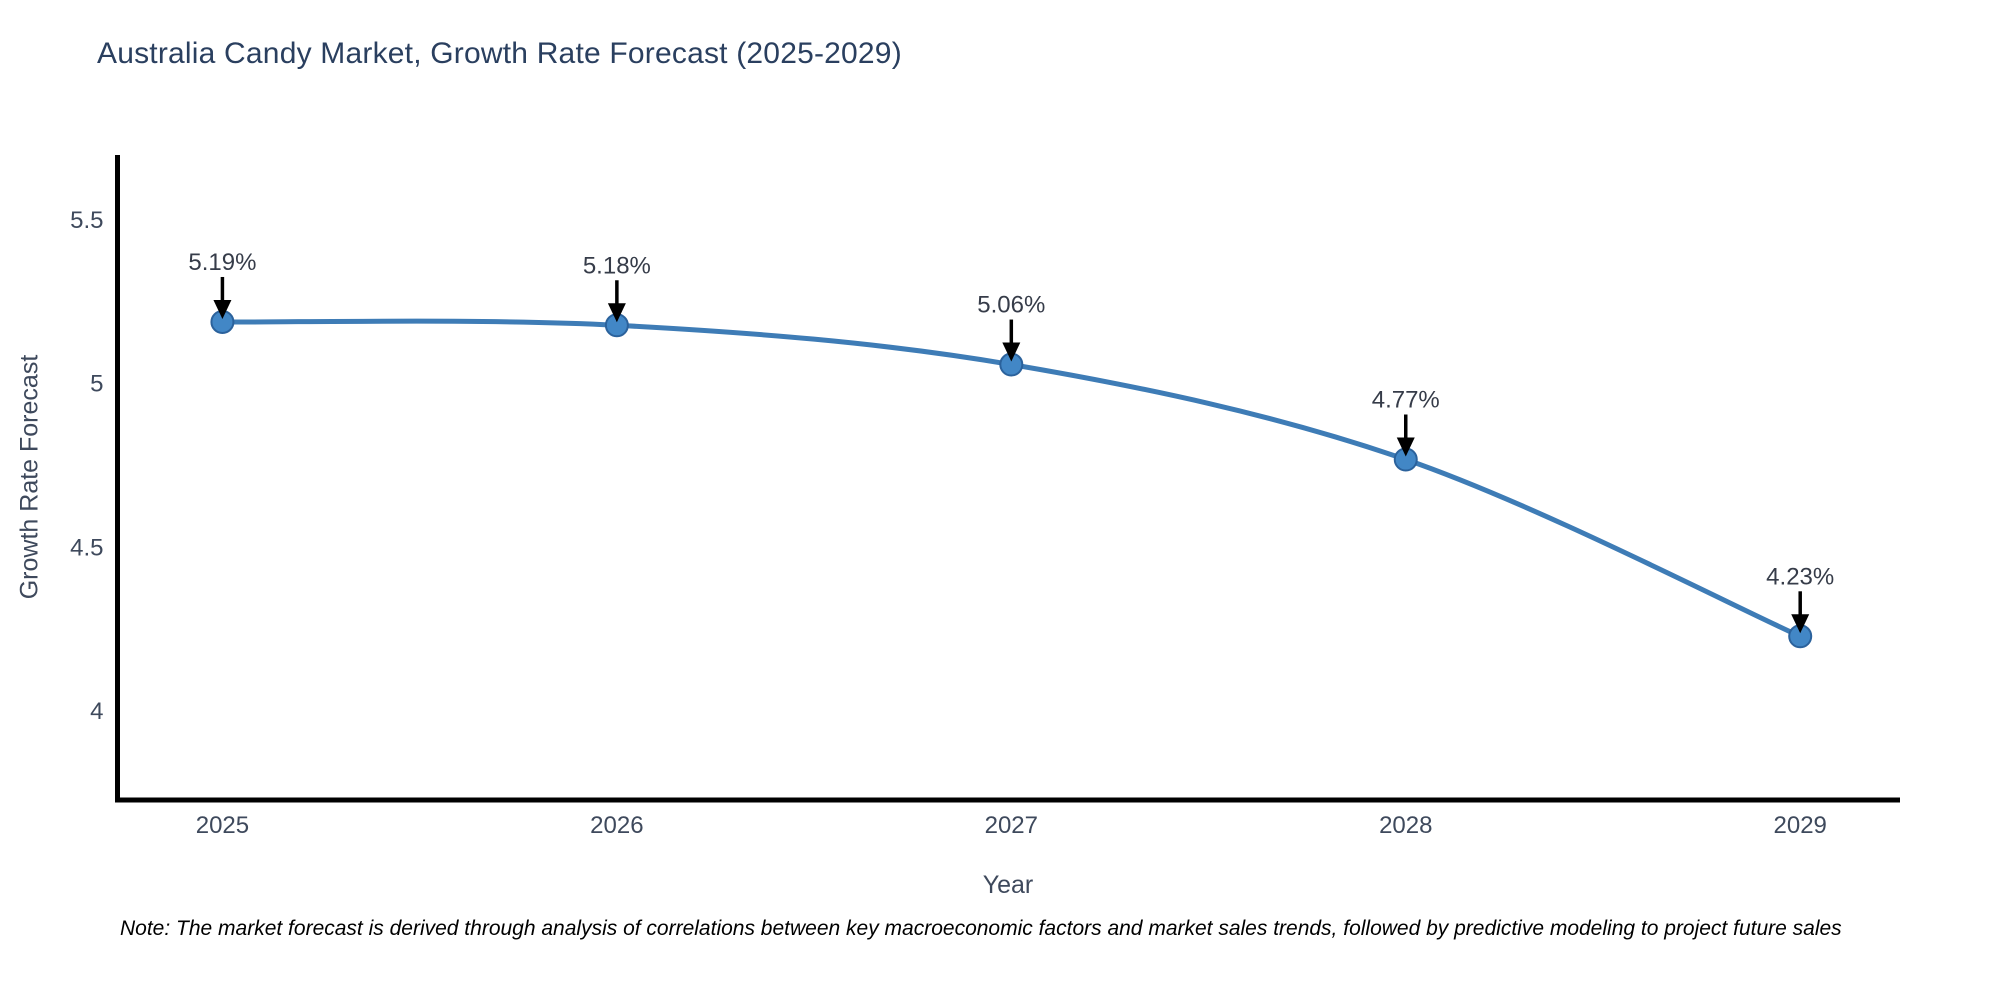  Describe the element at coordinates (222, 825) in the screenshot. I see `x-tick-label: 2025` at that location.